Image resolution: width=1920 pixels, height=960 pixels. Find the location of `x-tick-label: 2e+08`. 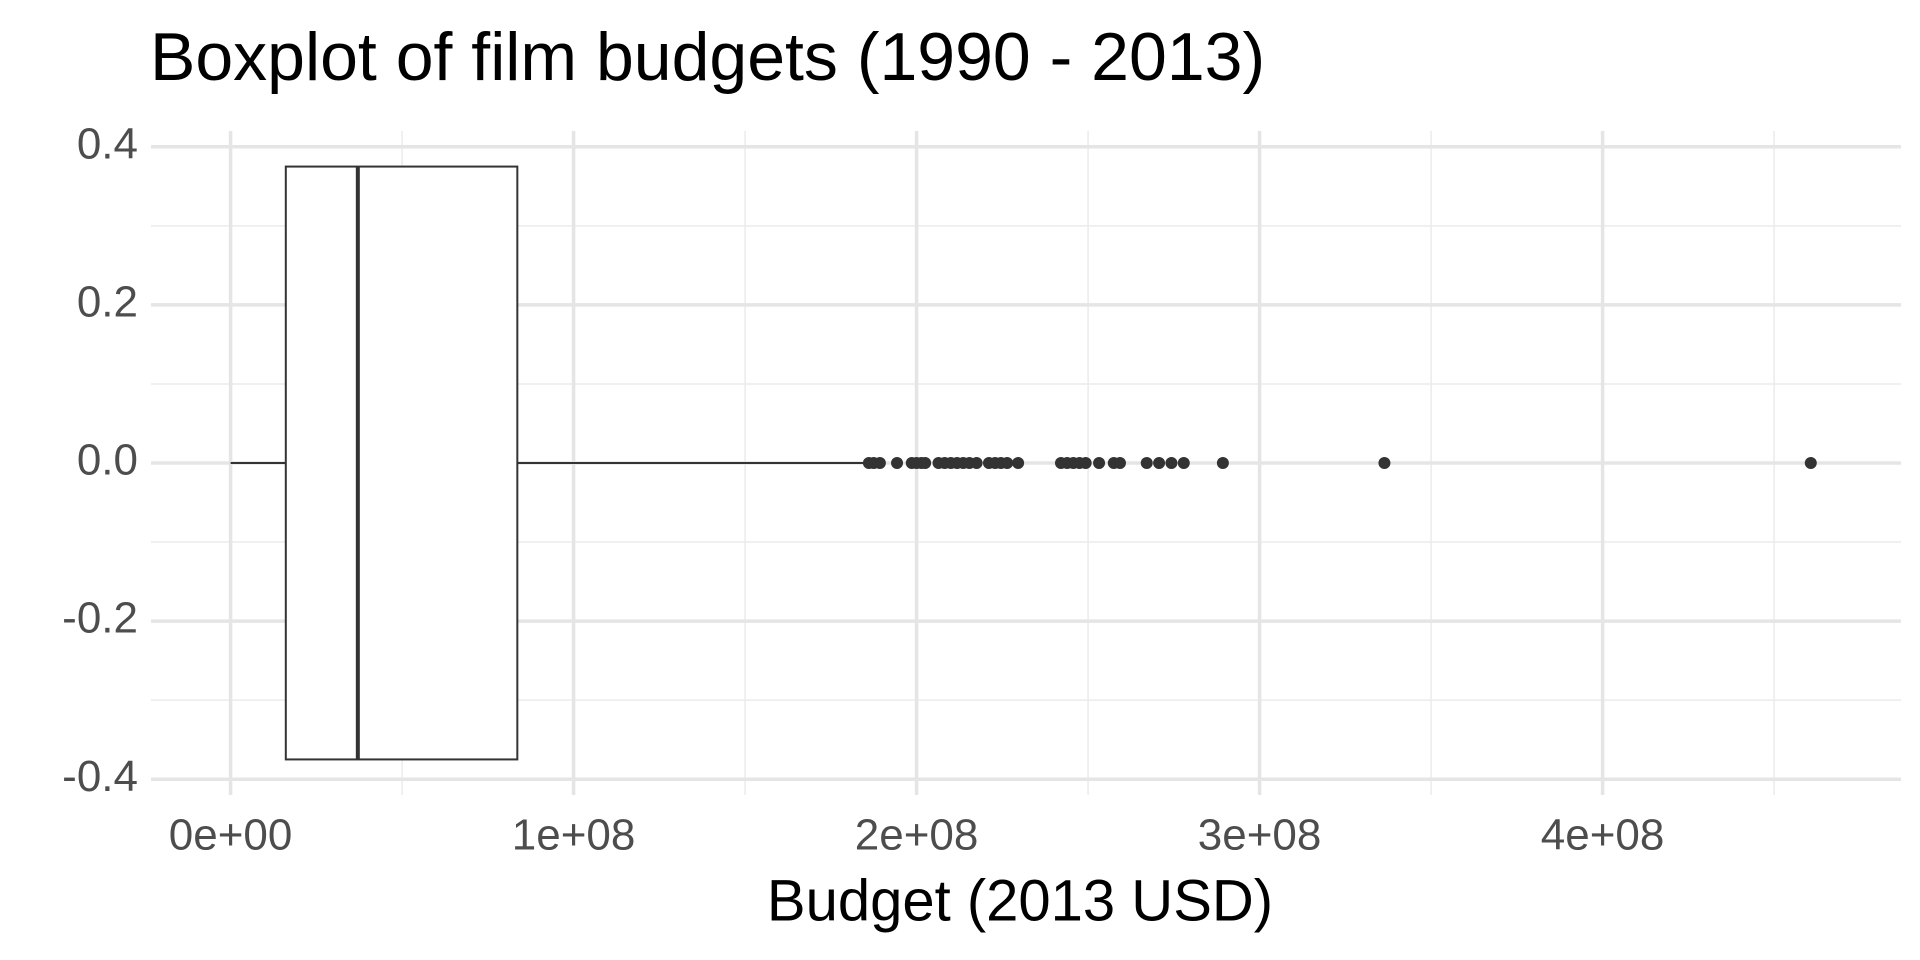

x-tick-label: 2e+08 is located at coordinates (917, 835).